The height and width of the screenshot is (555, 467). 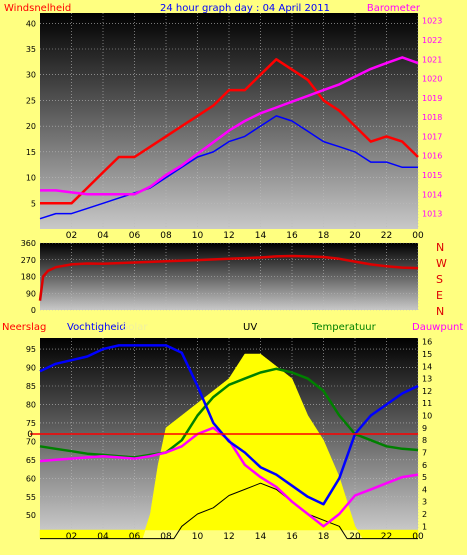 I want to click on wind-x-tick: 02, so click(x=71, y=236).